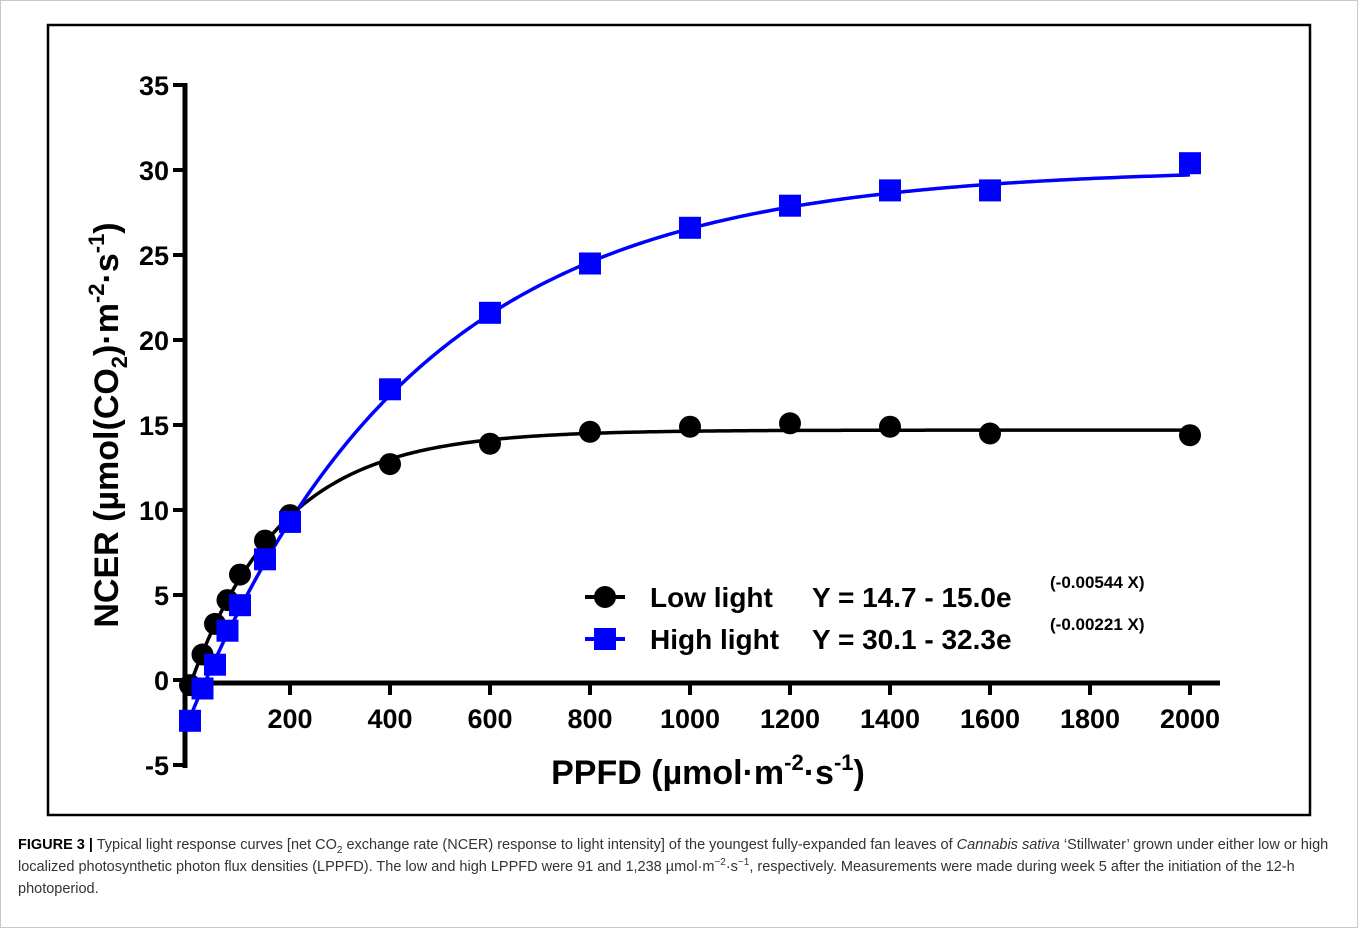 This screenshot has height=928, width=1358. Describe the element at coordinates (107, 329) in the screenshot. I see `y-label-part: )·m` at that location.